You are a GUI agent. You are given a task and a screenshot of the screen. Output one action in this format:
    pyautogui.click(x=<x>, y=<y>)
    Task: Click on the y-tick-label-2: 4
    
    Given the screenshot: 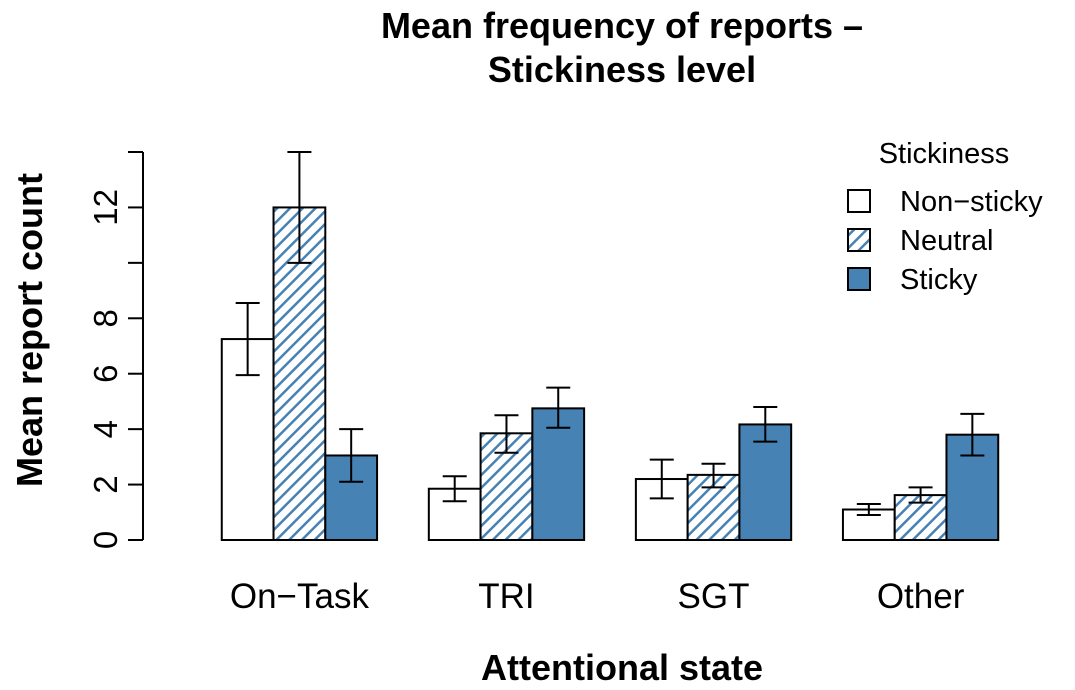 What is the action you would take?
    pyautogui.click(x=105, y=429)
    